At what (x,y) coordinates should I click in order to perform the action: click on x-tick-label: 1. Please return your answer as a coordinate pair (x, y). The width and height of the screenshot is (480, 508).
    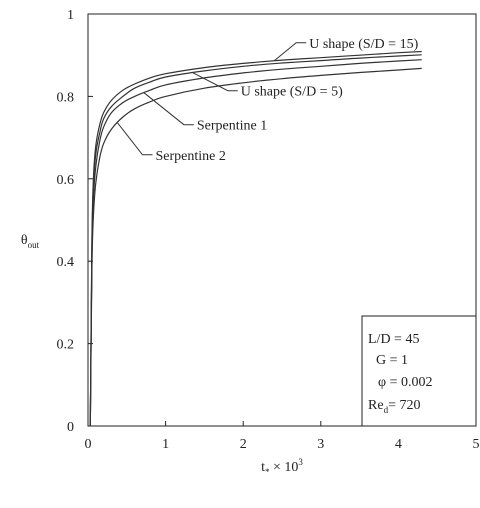
    Looking at the image, I should click on (165, 444).